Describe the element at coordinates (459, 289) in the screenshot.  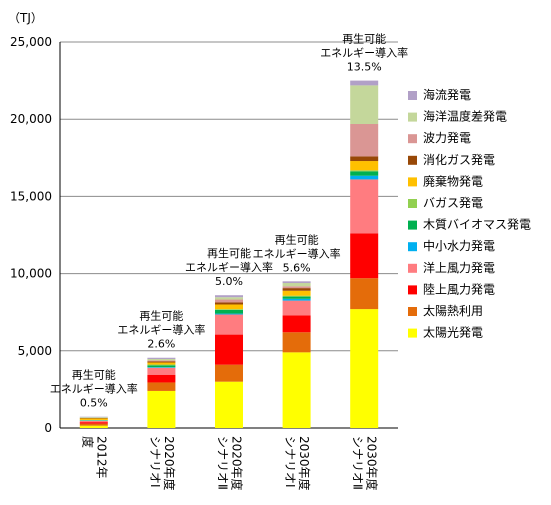
I see `legend-label: 陸上風力発電` at that location.